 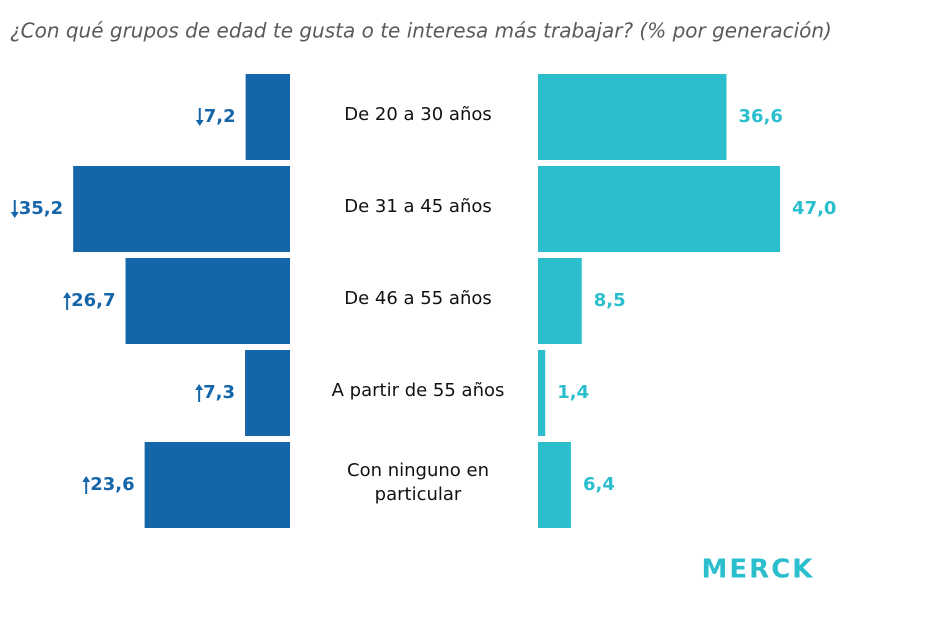 What do you see at coordinates (758, 570) in the screenshot?
I see `logo: MERCK` at bounding box center [758, 570].